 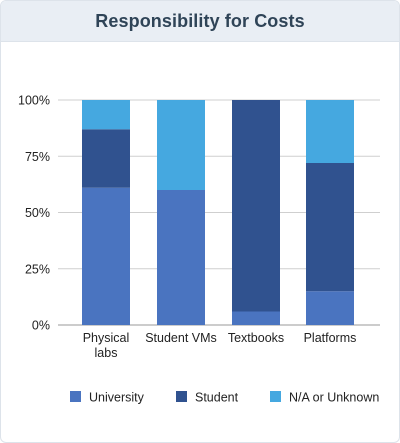 I want to click on chart-header: Responsibility for Costs, so click(x=200, y=21).